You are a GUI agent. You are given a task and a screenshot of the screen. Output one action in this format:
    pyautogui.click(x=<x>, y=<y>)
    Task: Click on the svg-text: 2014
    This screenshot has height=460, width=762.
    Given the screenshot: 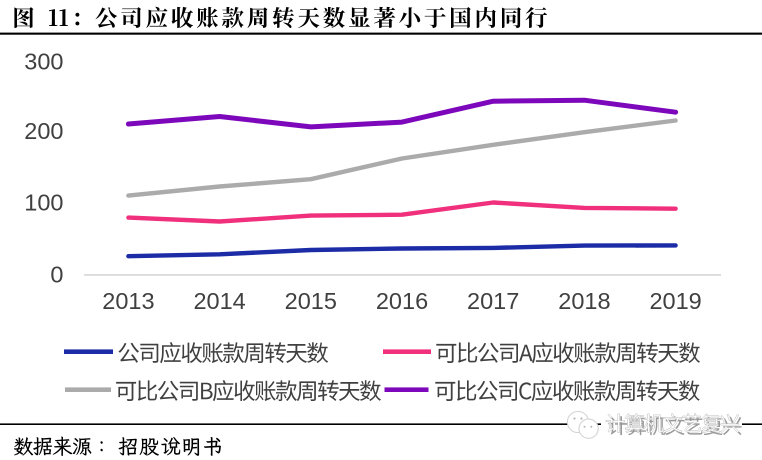 What is the action you would take?
    pyautogui.click(x=219, y=301)
    